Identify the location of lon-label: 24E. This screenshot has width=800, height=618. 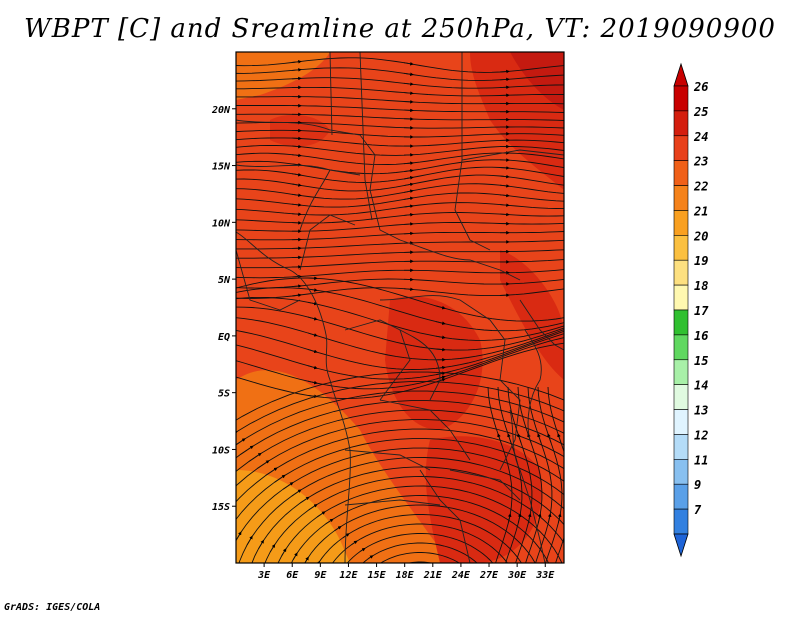
(461, 575).